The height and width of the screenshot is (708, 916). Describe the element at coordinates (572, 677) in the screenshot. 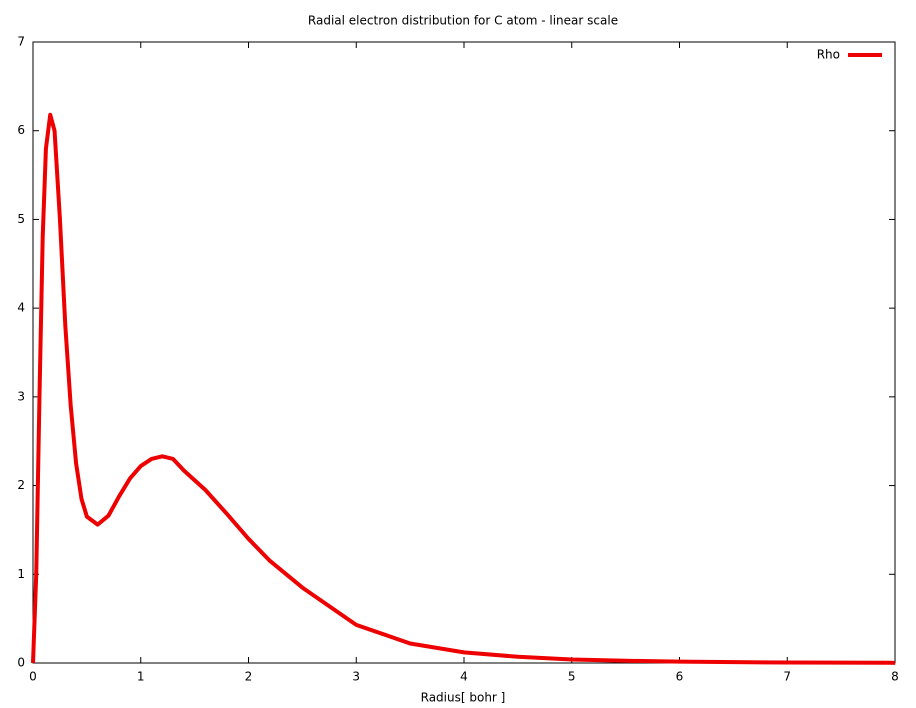

I see `x-tick-label: 5` at that location.